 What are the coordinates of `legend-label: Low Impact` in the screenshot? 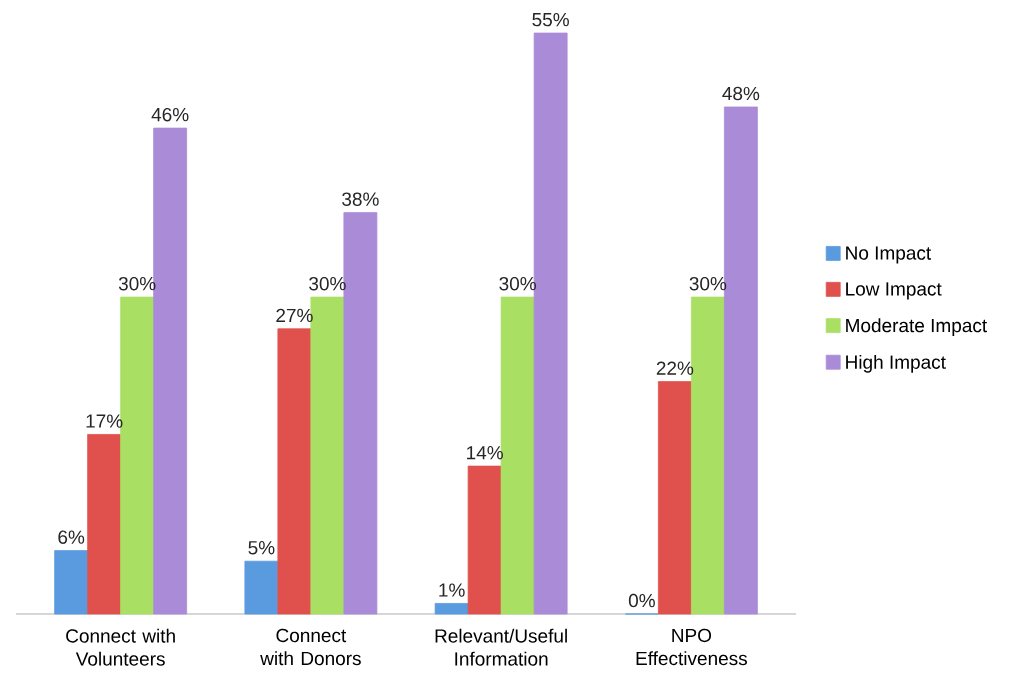 It's located at (894, 291).